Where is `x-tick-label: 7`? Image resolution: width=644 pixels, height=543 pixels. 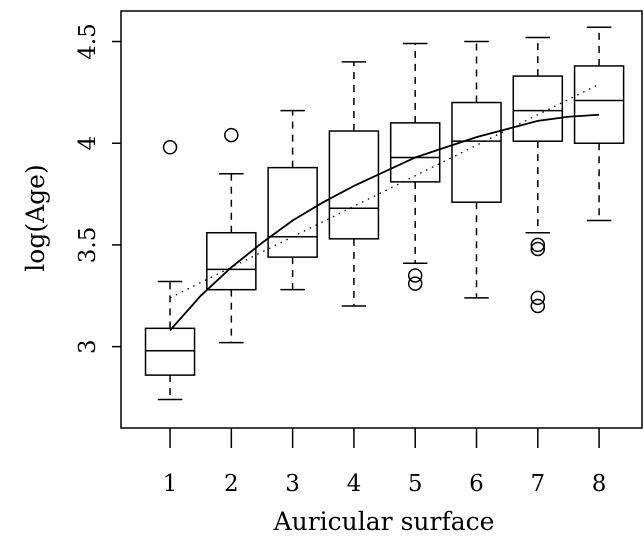 x-tick-label: 7 is located at coordinates (537, 484).